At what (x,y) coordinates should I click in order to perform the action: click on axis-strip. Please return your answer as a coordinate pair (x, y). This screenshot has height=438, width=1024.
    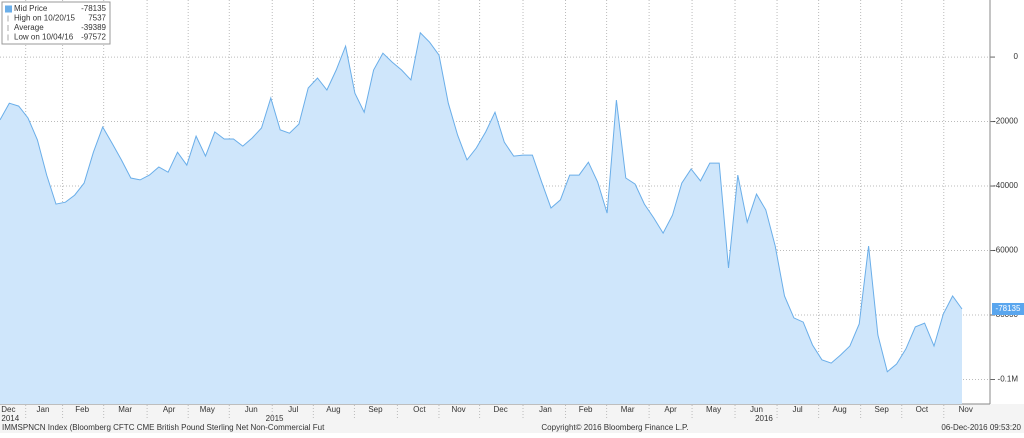
    Looking at the image, I should click on (512, 418).